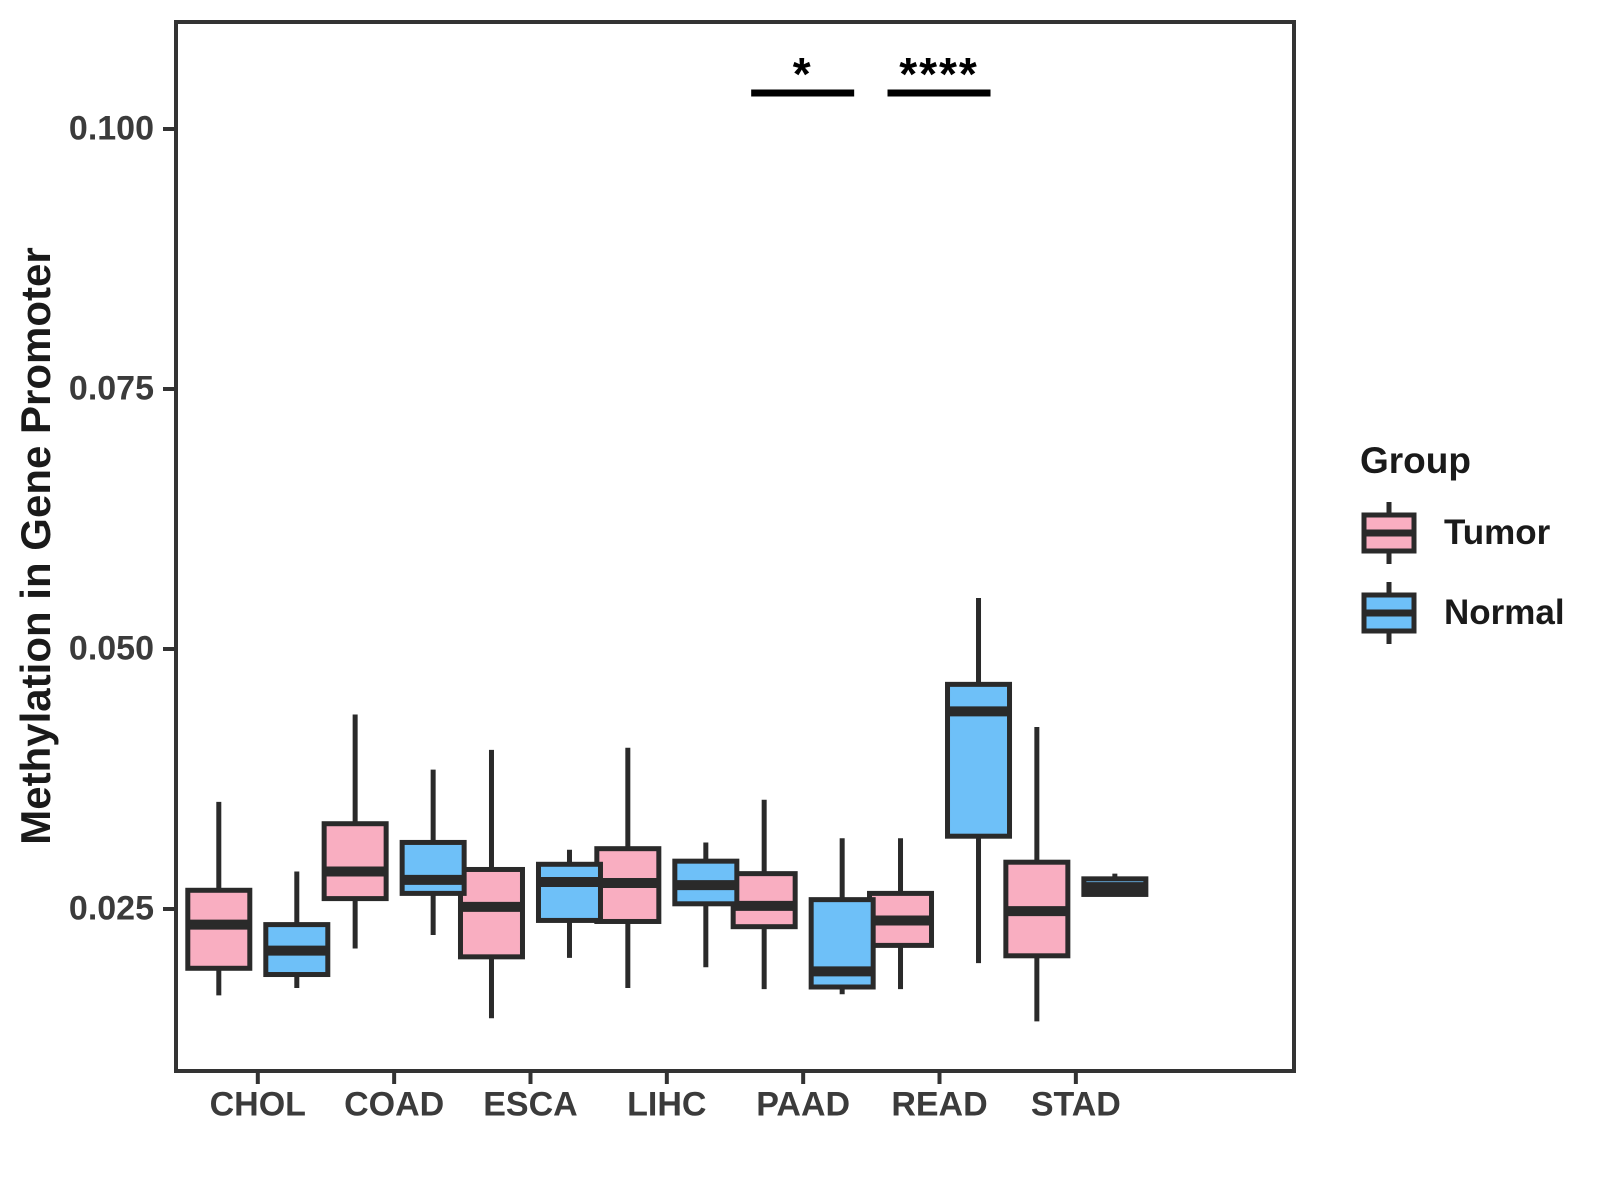 The width and height of the screenshot is (1600, 1200). What do you see at coordinates (111, 388) in the screenshot?
I see `y-tick-label: 0.075` at bounding box center [111, 388].